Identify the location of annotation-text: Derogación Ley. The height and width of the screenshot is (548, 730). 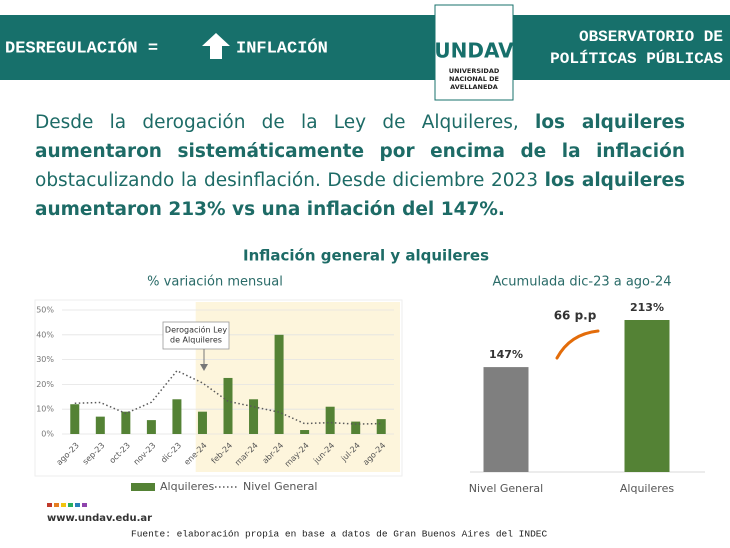
(196, 330).